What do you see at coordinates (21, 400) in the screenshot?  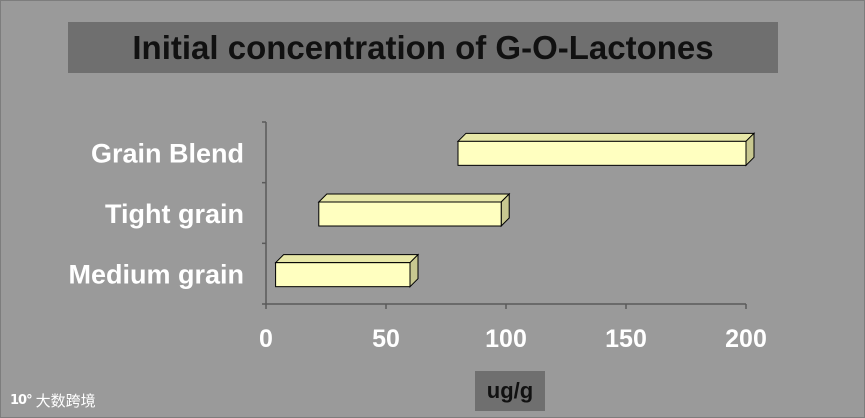 I see `watermark-logo-icon: 10°` at bounding box center [21, 400].